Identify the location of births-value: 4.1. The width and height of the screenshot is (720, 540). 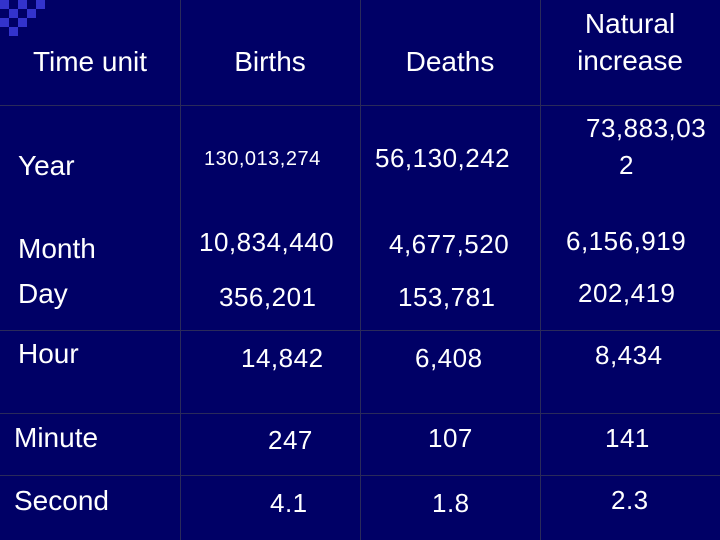
(289, 503).